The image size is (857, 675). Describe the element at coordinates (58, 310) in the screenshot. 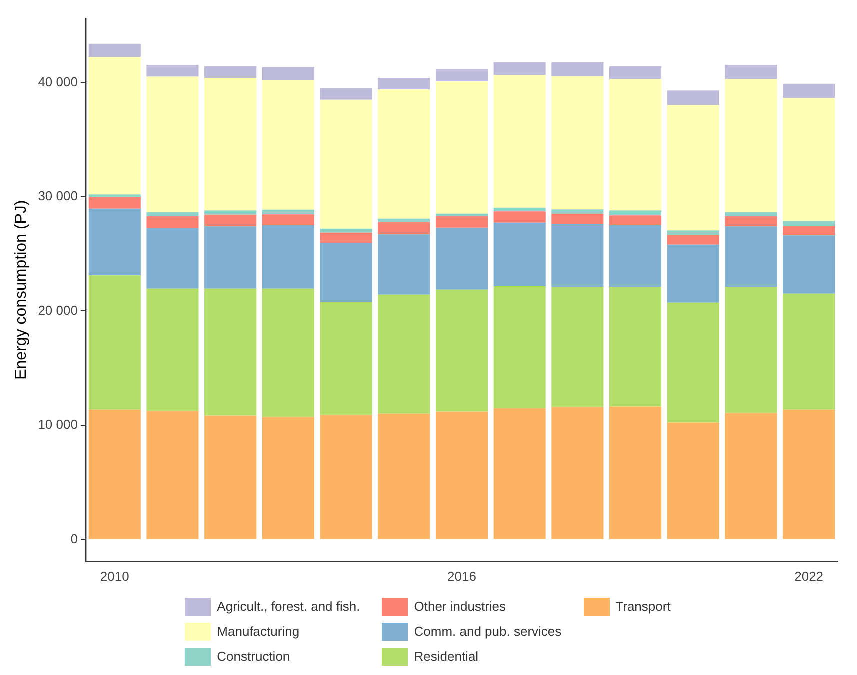

I see `y-tick-label: 20 000` at that location.